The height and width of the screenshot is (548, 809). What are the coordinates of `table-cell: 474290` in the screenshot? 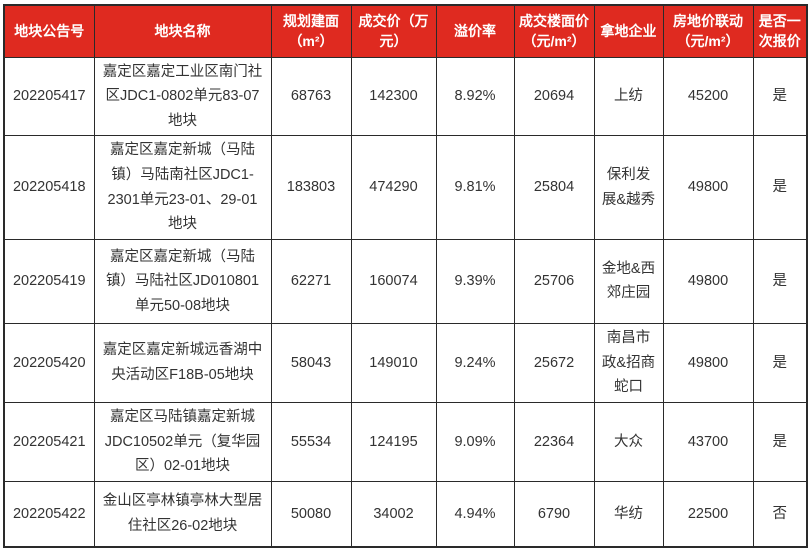 It's located at (393, 187).